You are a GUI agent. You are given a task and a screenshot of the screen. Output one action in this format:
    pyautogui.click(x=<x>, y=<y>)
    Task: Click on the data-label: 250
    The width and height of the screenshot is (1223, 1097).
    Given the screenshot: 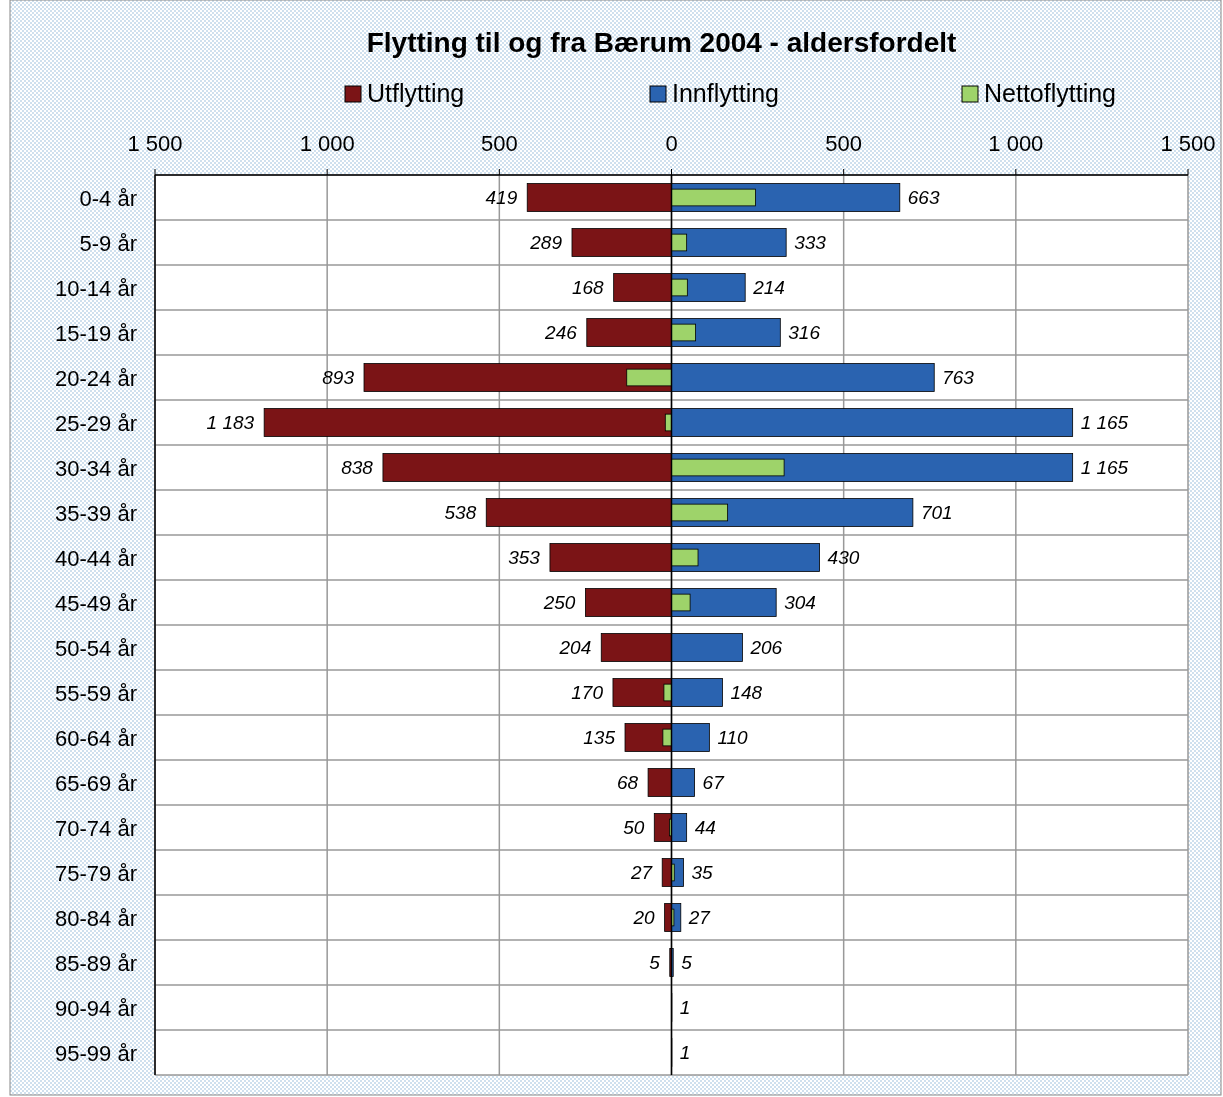 What is the action you would take?
    pyautogui.click(x=559, y=602)
    